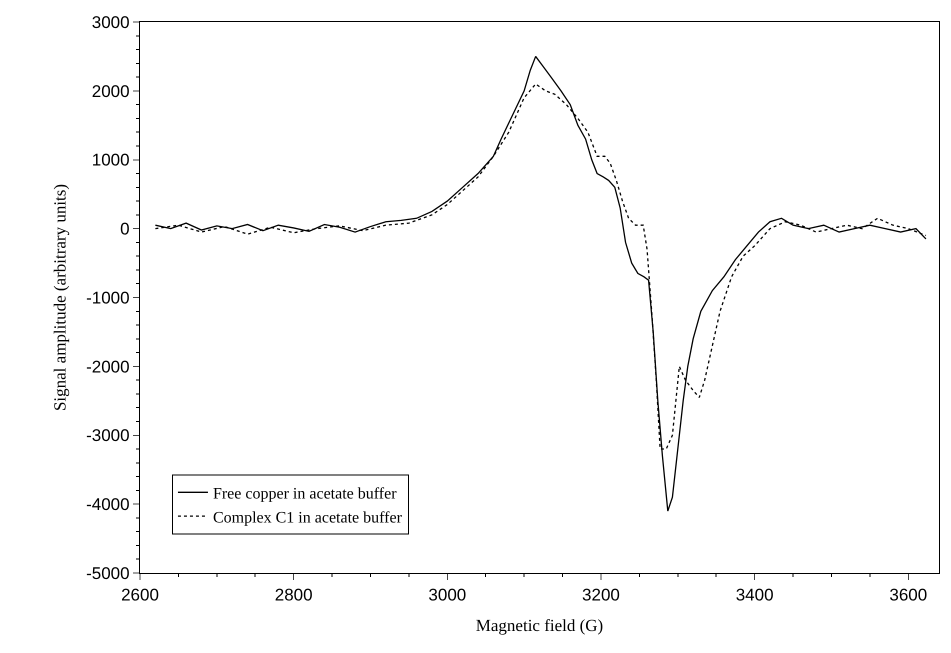 The height and width of the screenshot is (653, 951). I want to click on y-tick-label: -2000, so click(108, 366).